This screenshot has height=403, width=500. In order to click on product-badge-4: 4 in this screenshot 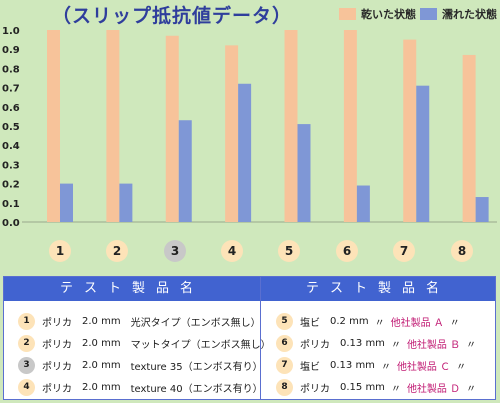, I will do `click(26, 387)`.